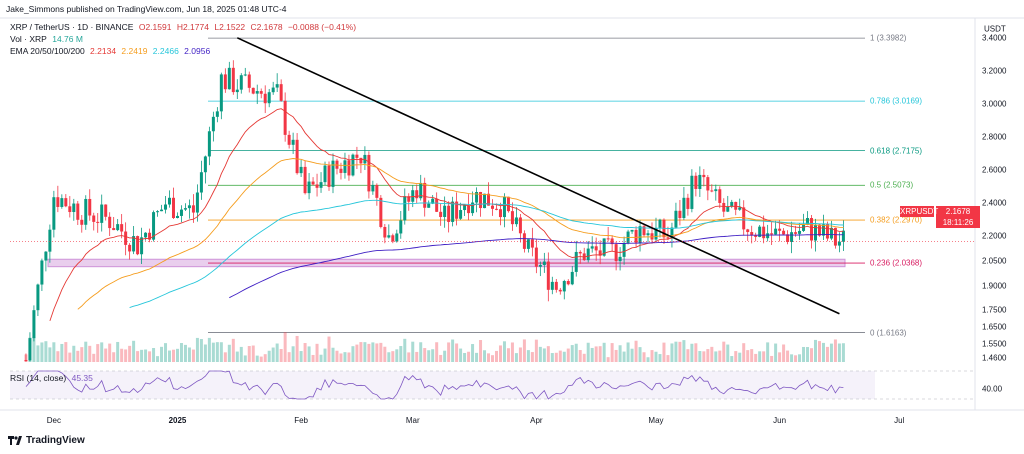  What do you see at coordinates (958, 222) in the screenshot?
I see `price-tag-countdown: 18:11:26` at bounding box center [958, 222].